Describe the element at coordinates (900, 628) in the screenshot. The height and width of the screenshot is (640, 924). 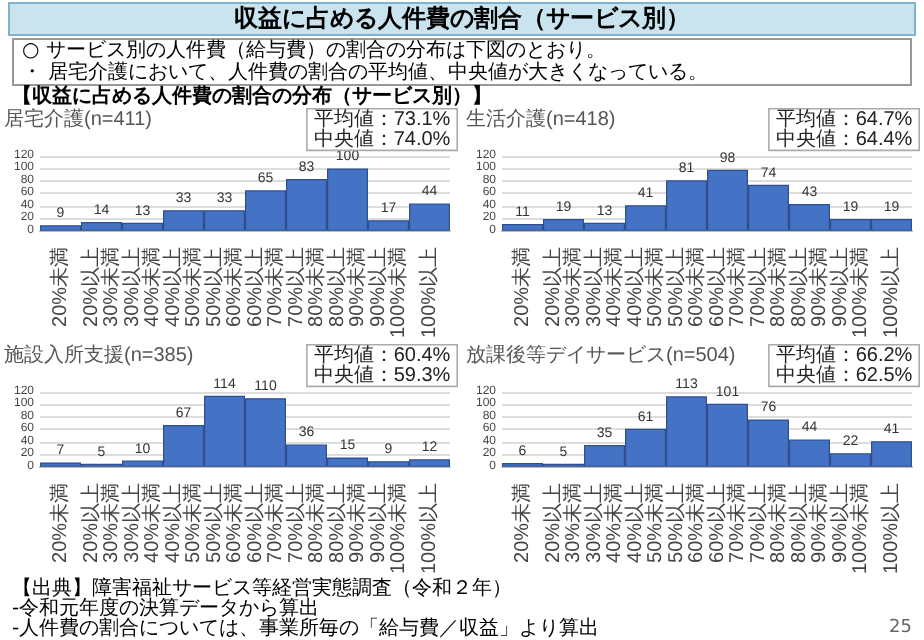
I see `text: 25` at that location.